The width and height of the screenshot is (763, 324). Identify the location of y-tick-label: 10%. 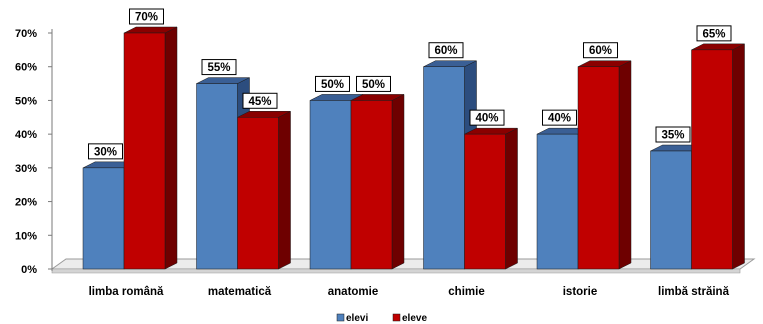
(26, 236).